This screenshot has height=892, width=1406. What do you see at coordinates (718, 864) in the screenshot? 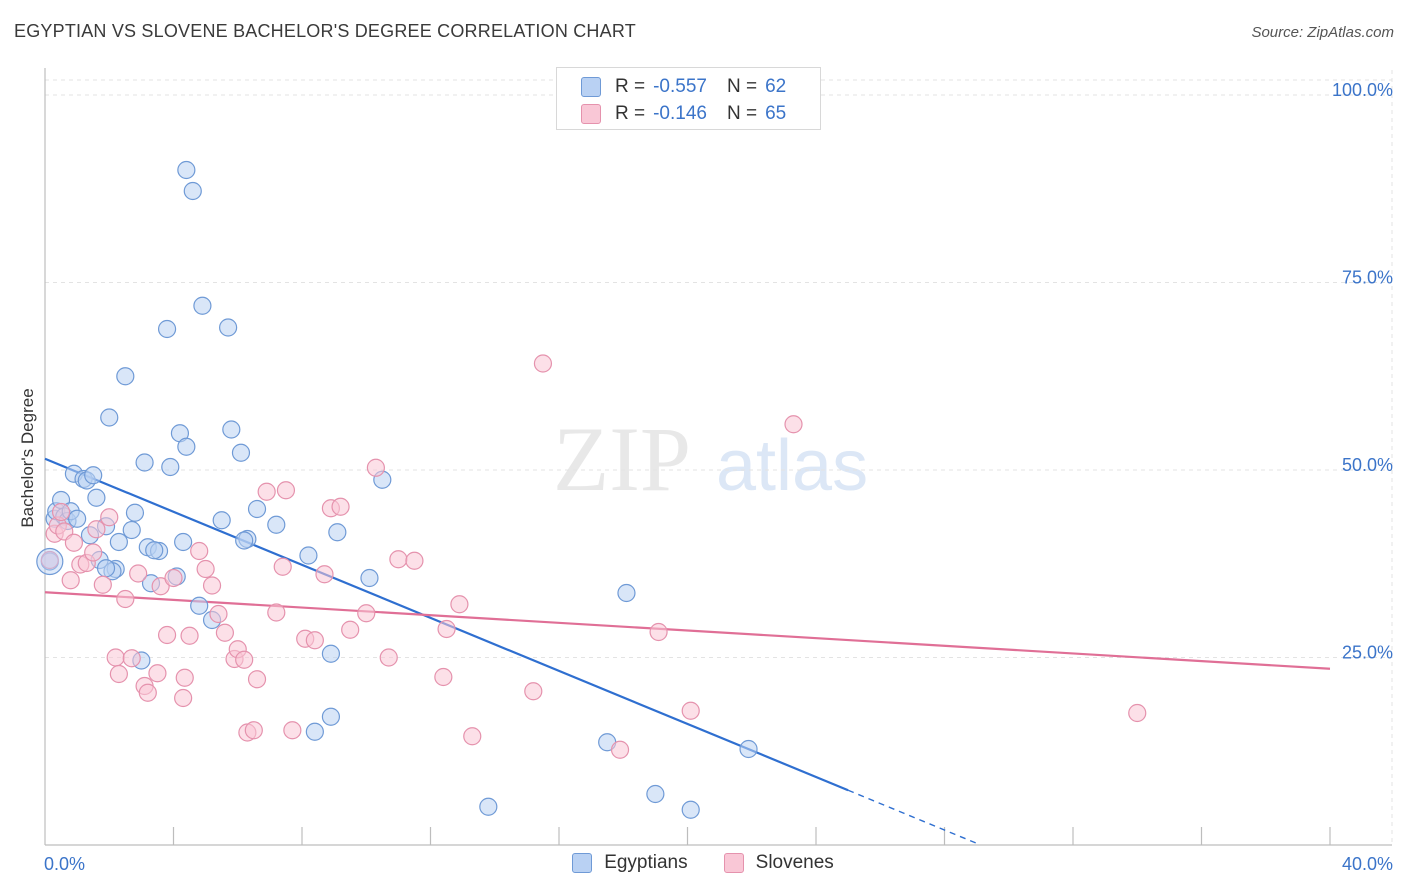
I see `x-tick-labels: 0.0% 40.0%` at bounding box center [718, 864].